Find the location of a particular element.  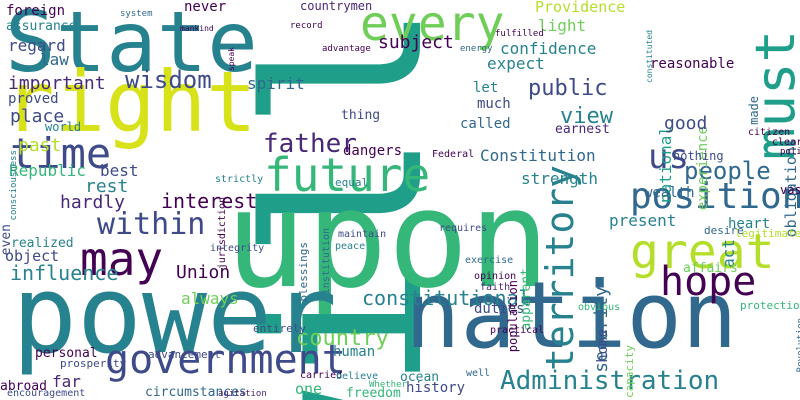

word-opinion: opinion is located at coordinates (495, 276).